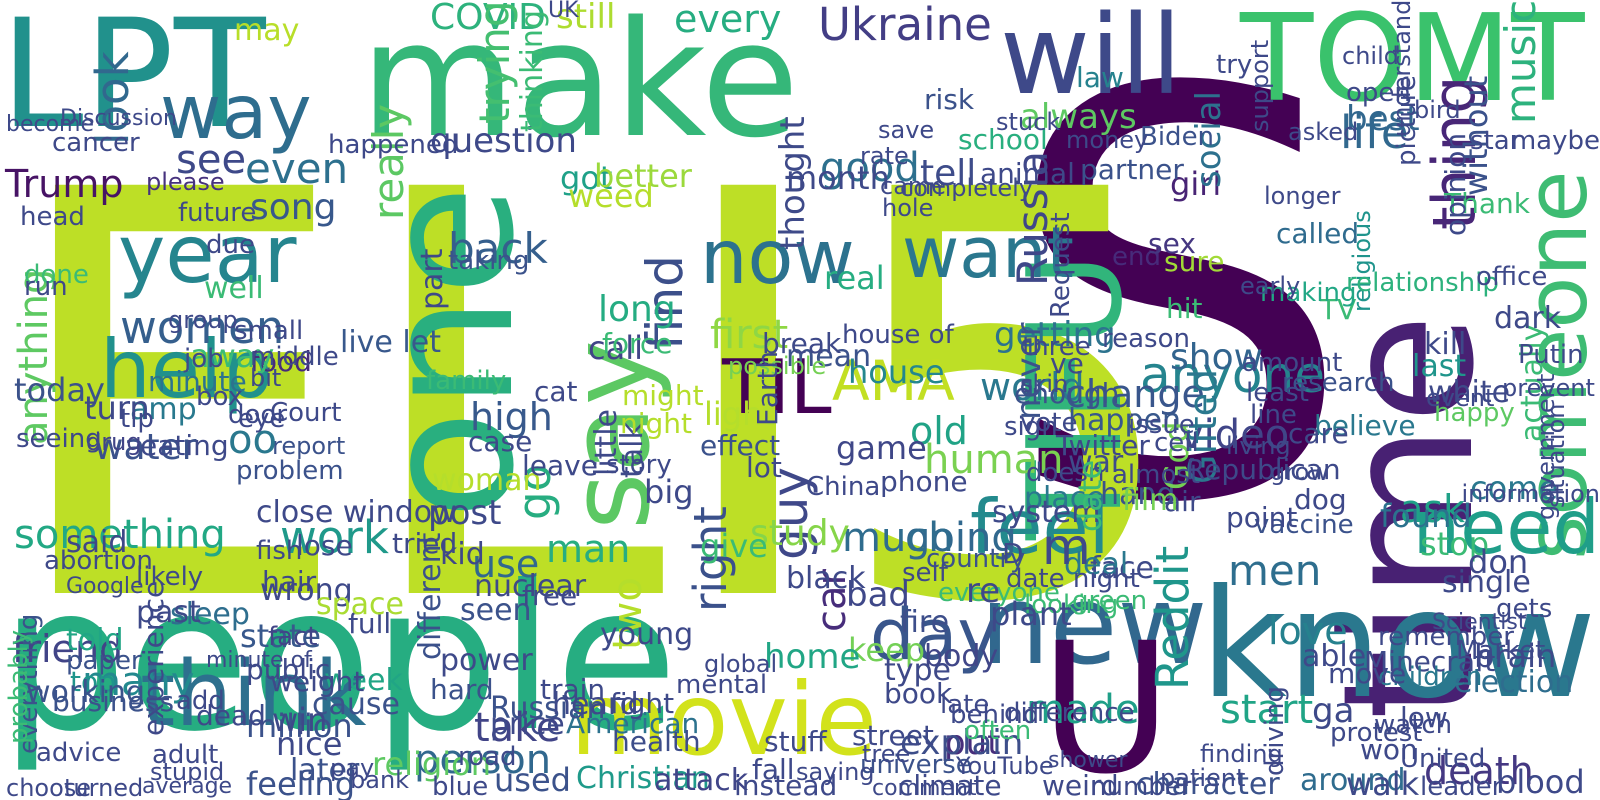 The image size is (1600, 800). I want to click on cloud-word: question, so click(503, 141).